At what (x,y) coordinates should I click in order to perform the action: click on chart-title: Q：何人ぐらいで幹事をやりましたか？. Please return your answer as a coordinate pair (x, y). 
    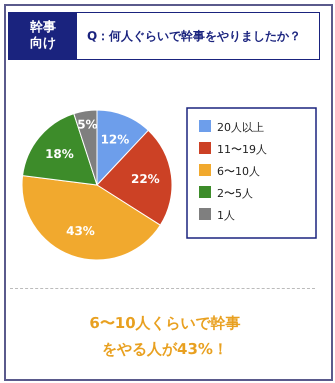
    Looking at the image, I should click on (194, 36).